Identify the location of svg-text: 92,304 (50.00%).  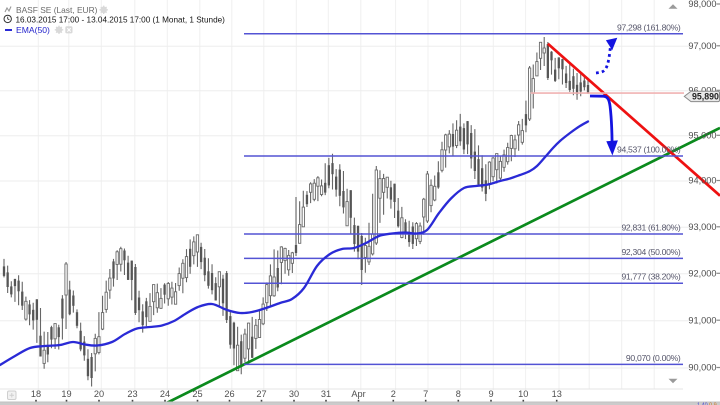
(650, 252).